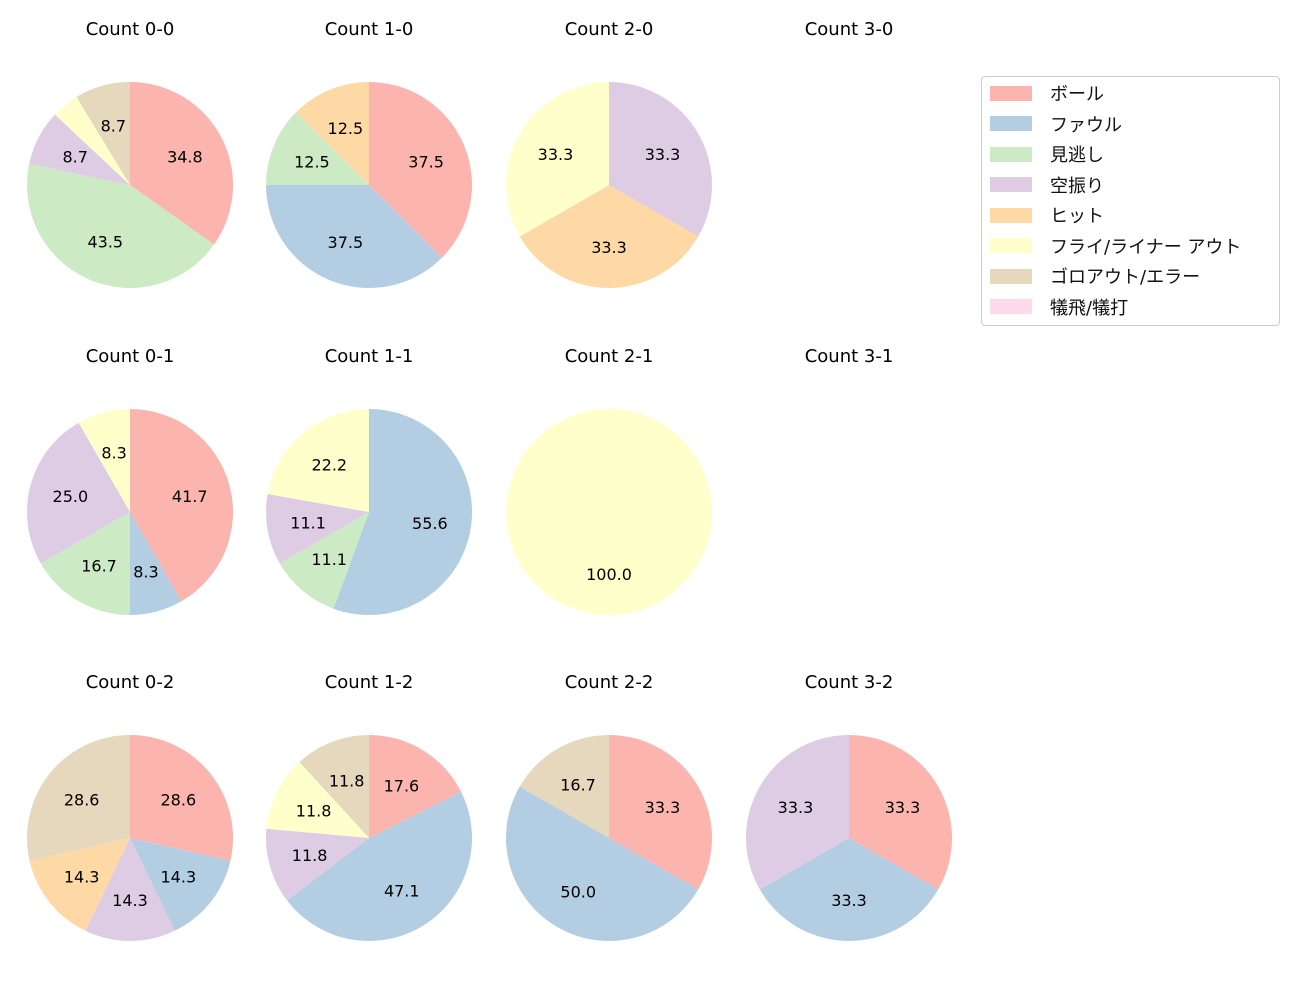 The height and width of the screenshot is (1004, 1300). I want to click on pie-title: Count 1-0, so click(369, 29).